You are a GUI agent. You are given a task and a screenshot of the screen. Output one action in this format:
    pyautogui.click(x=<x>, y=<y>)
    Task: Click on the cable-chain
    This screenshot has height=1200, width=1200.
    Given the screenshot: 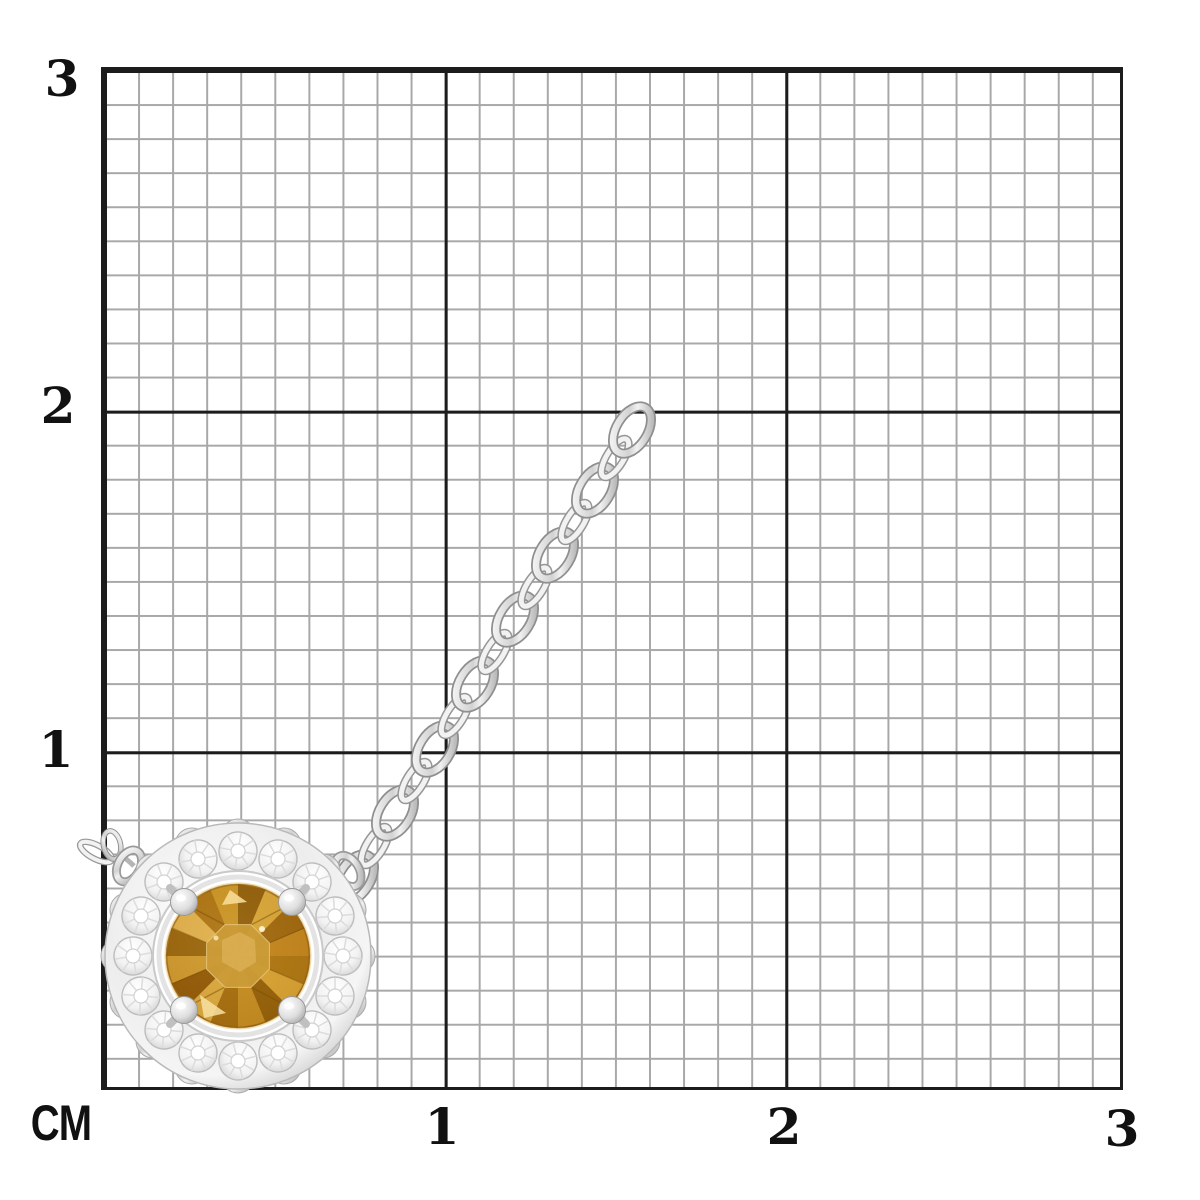 What is the action you would take?
    pyautogui.click(x=493, y=654)
    